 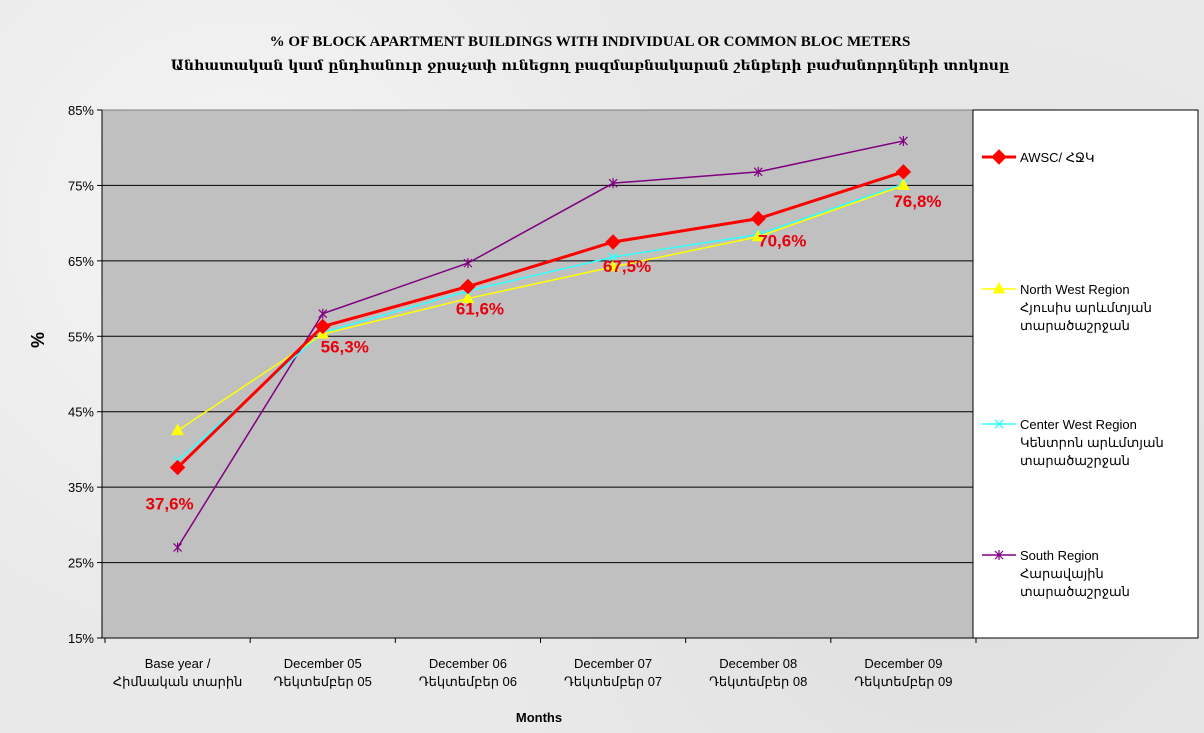 I want to click on legend-label-line: Հյուսիս արևմտյան, so click(x=1086, y=307).